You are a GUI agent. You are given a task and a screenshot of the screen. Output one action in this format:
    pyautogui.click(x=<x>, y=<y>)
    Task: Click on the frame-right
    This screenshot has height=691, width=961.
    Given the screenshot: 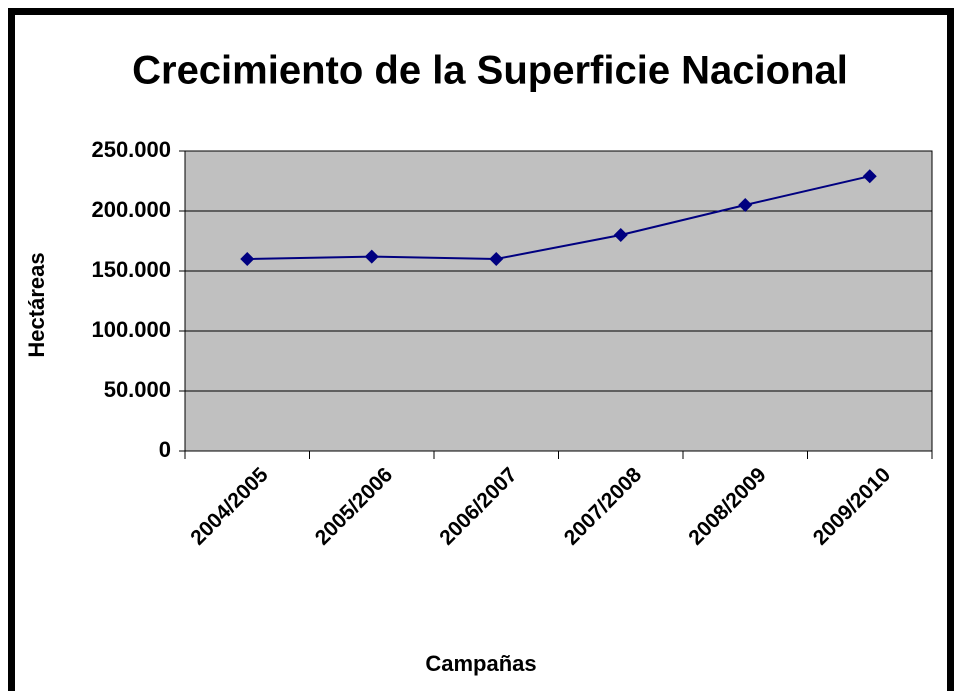 What is the action you would take?
    pyautogui.click(x=950, y=349)
    